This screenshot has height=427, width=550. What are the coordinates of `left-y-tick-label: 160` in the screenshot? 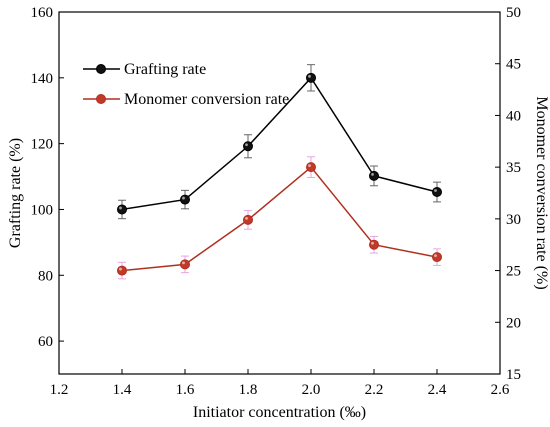 It's located at (42, 13).